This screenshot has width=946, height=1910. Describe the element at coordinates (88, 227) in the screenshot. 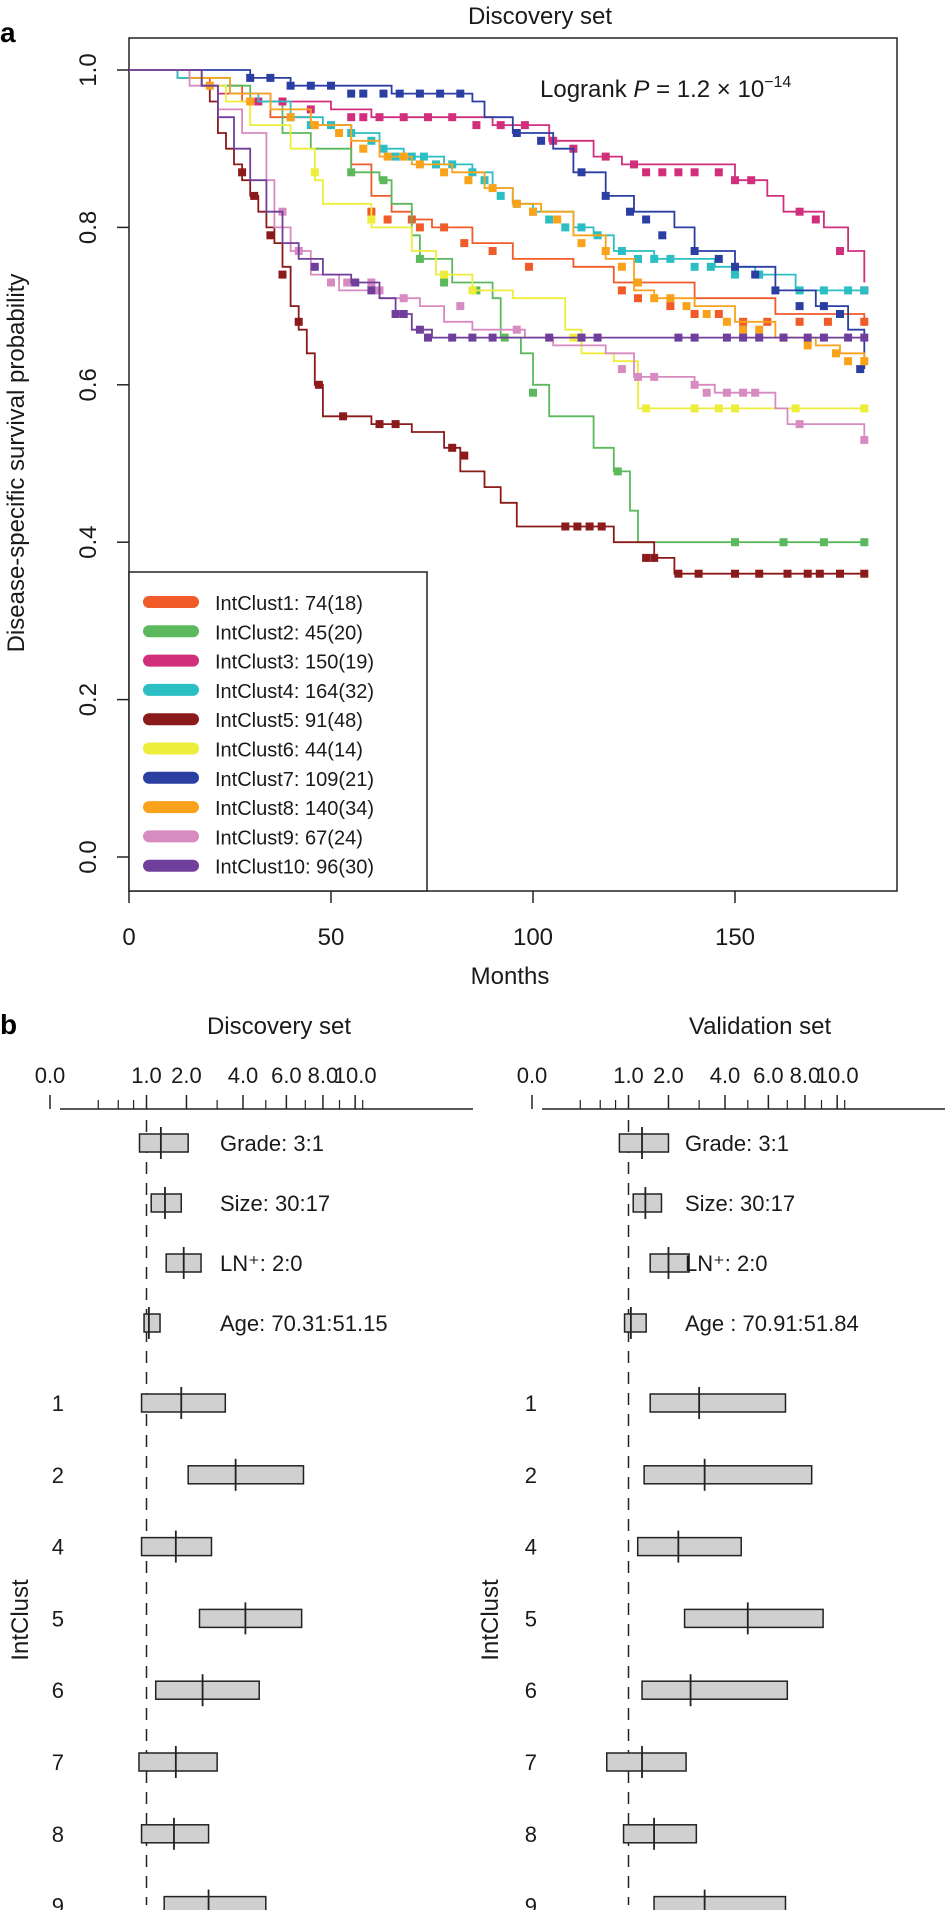

I see `km-y-tick-label: 0.8` at that location.